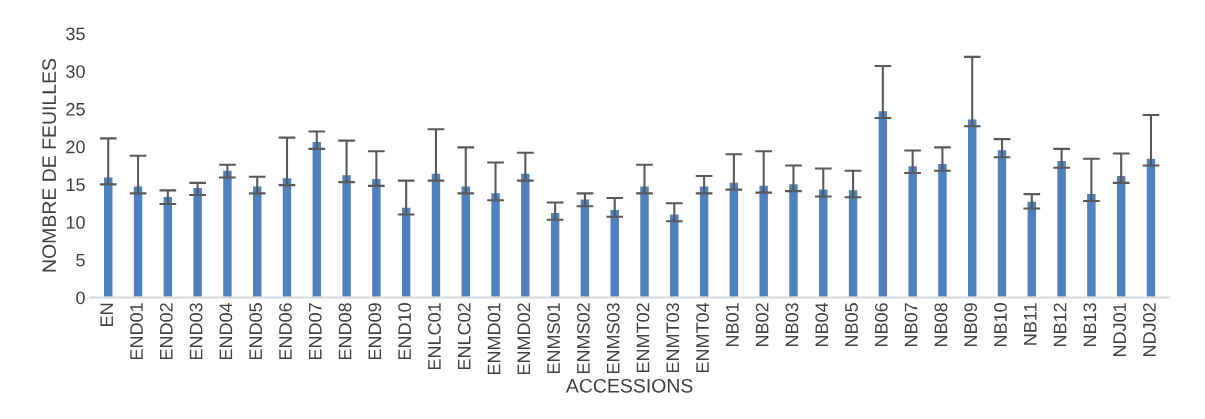 This screenshot has height=419, width=1205. Describe the element at coordinates (315, 331) in the screenshot. I see `x-tick-label: END07` at that location.